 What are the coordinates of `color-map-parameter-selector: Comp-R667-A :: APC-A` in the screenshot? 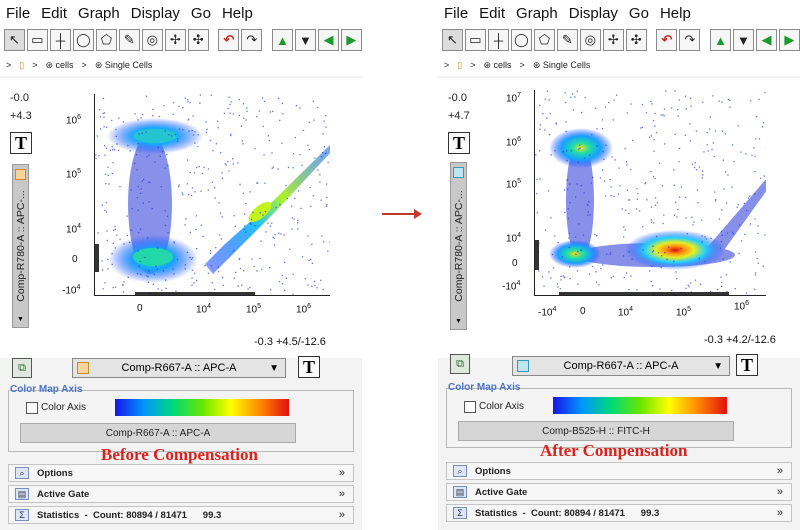 It's located at (158, 433).